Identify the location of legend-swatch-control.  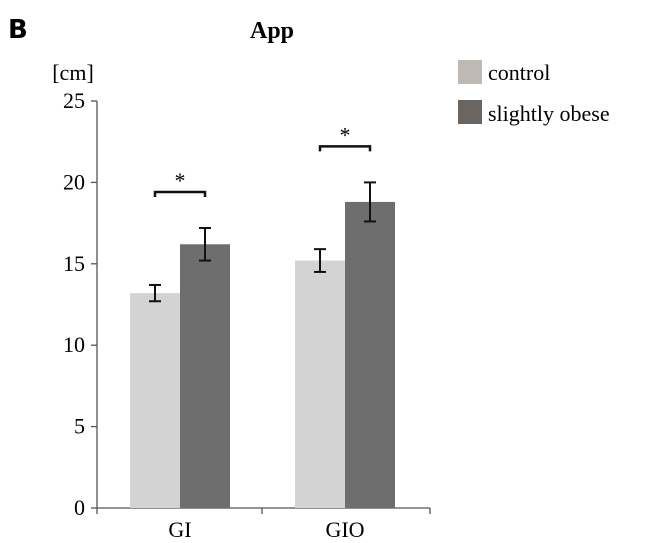
(470, 72).